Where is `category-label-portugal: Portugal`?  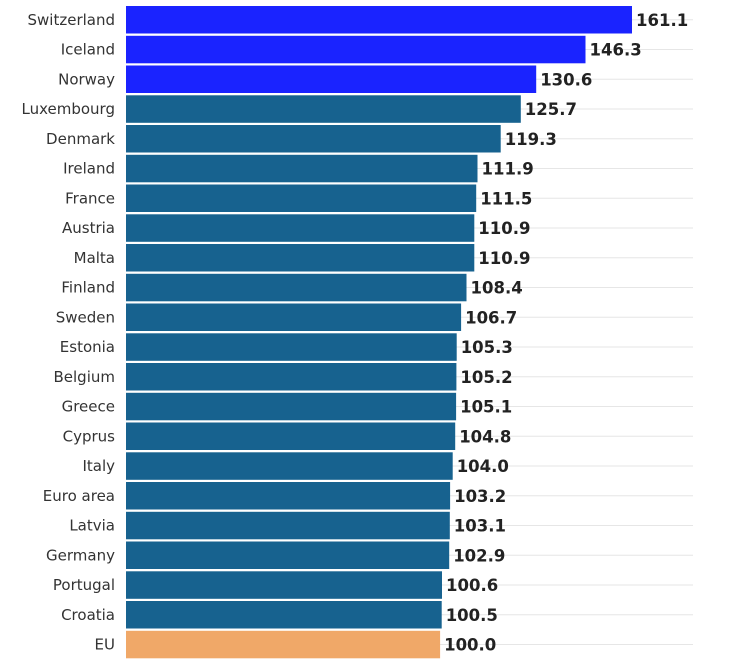 category-label-portugal: Portugal is located at coordinates (84, 585).